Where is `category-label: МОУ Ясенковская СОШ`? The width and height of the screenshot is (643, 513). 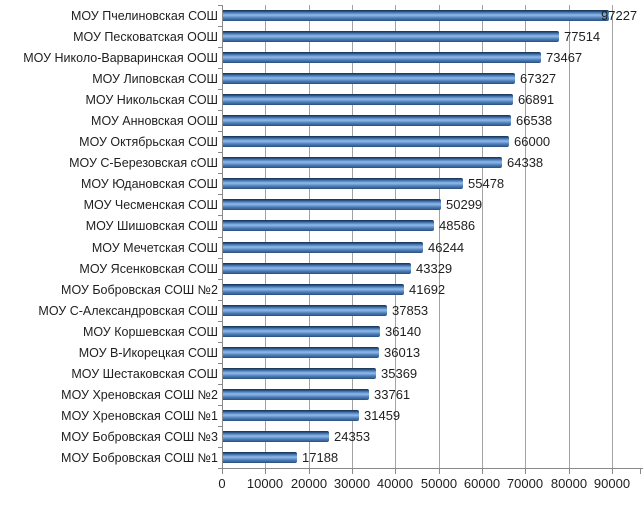
category-label: МОУ Ясенковская СОШ is located at coordinates (148, 269).